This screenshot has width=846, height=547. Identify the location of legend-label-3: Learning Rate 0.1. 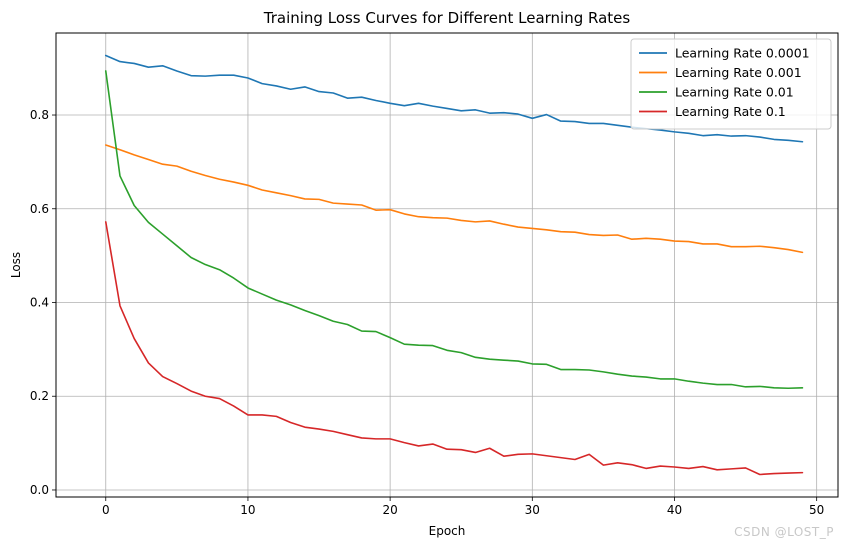
(730, 111).